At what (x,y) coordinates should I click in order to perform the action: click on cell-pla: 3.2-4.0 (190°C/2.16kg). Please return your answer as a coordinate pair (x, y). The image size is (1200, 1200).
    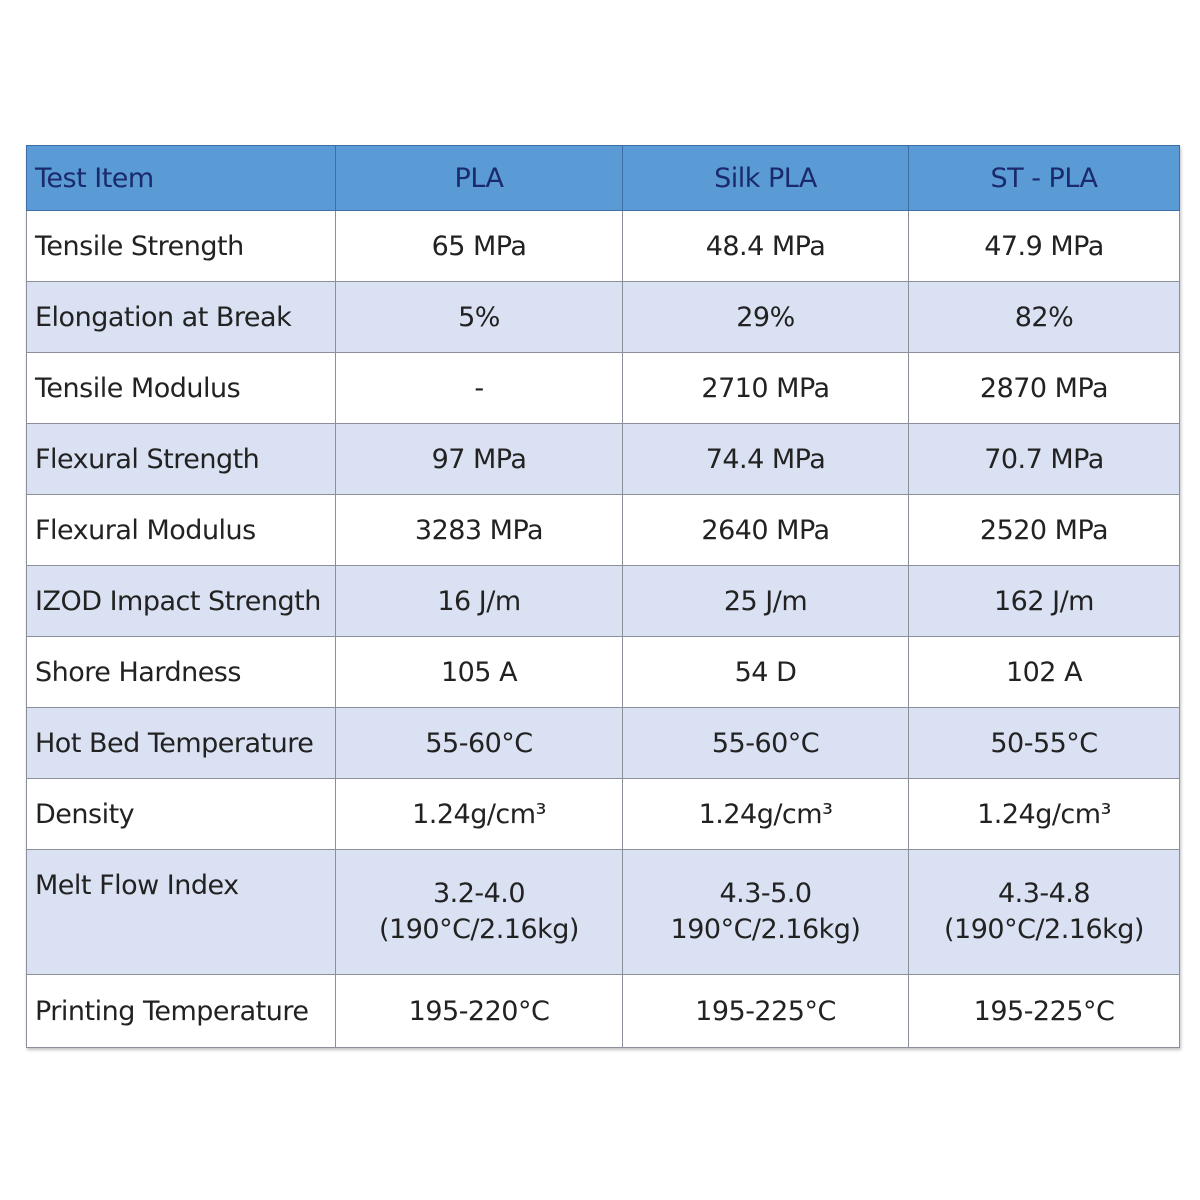
    Looking at the image, I should click on (479, 912).